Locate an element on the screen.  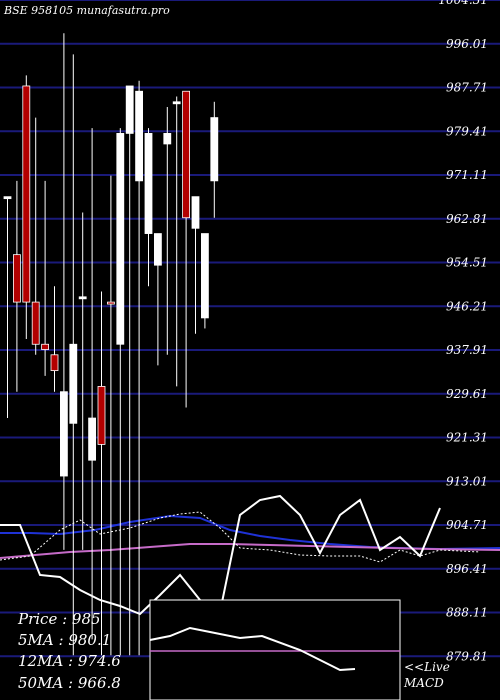
price-tick-label: 888.11 is located at coordinates (467, 613).